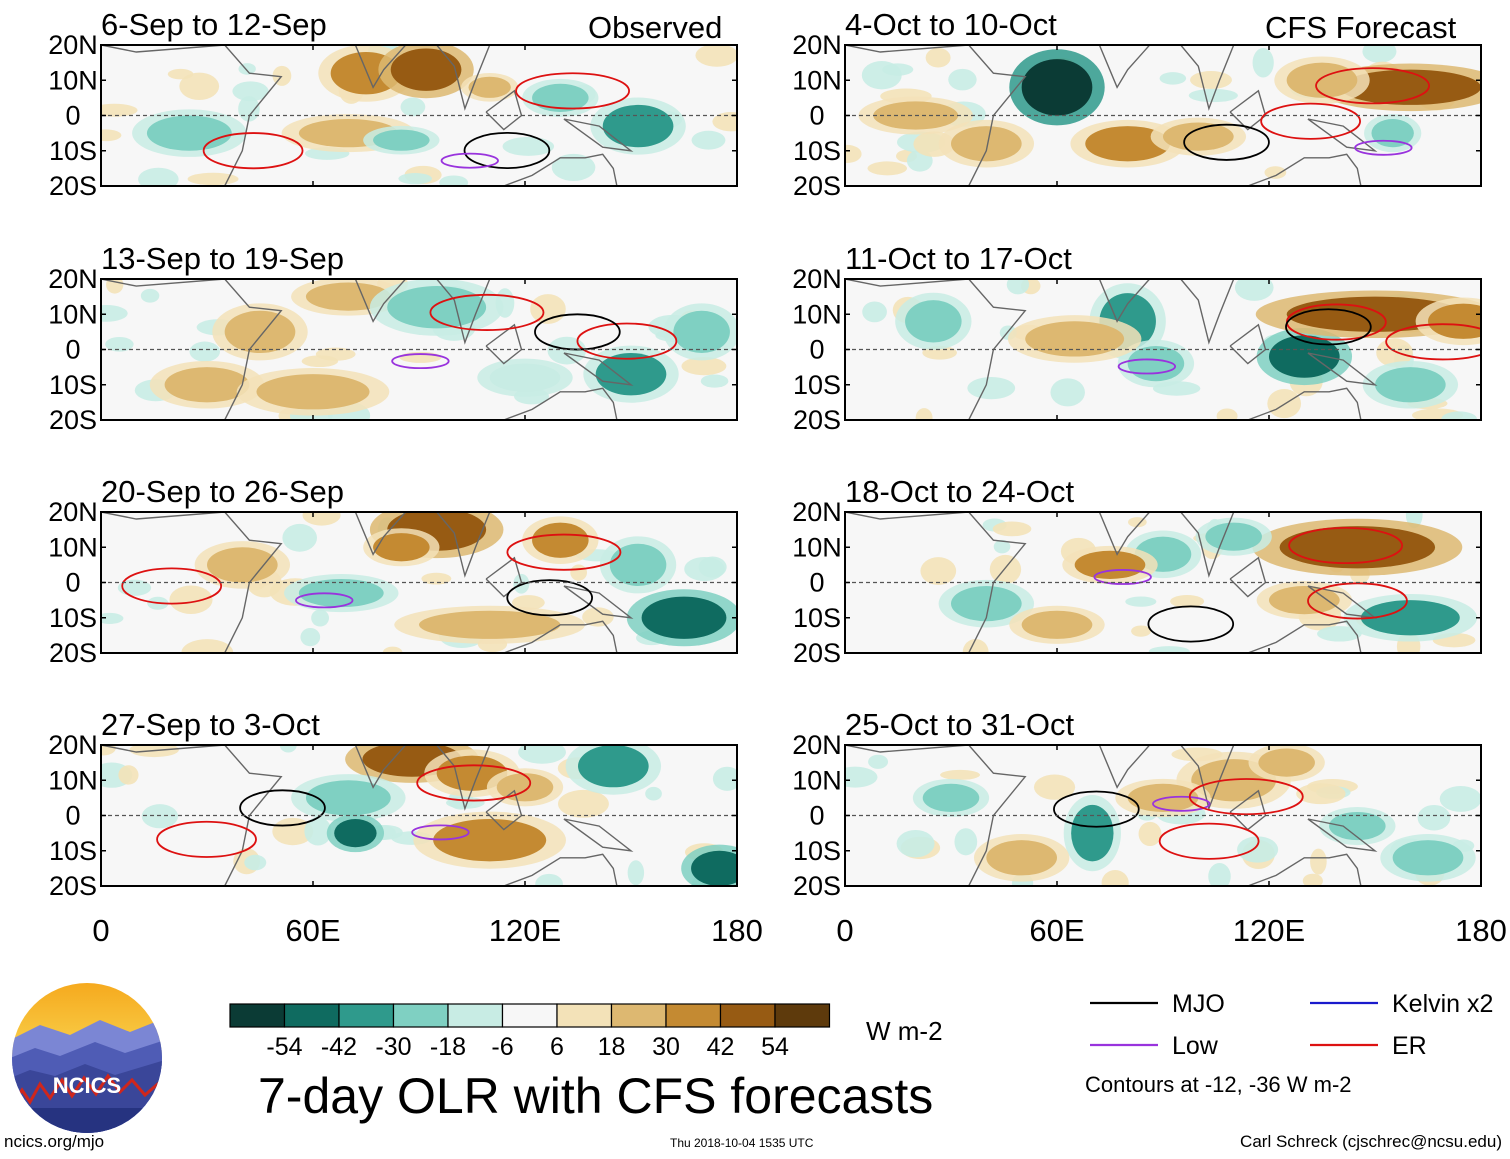  I want to click on legend: MJO Kelvin x2 Low ER, so click(1291, 1025).